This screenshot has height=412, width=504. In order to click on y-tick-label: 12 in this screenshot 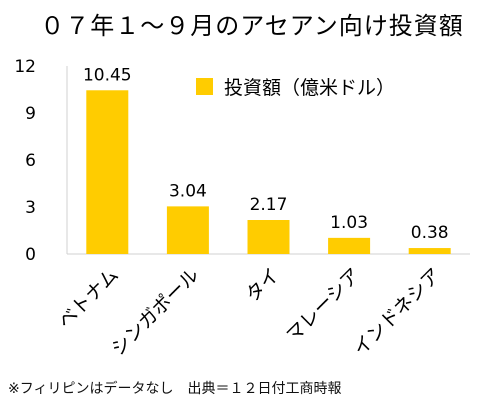, I will do `click(25, 67)`.